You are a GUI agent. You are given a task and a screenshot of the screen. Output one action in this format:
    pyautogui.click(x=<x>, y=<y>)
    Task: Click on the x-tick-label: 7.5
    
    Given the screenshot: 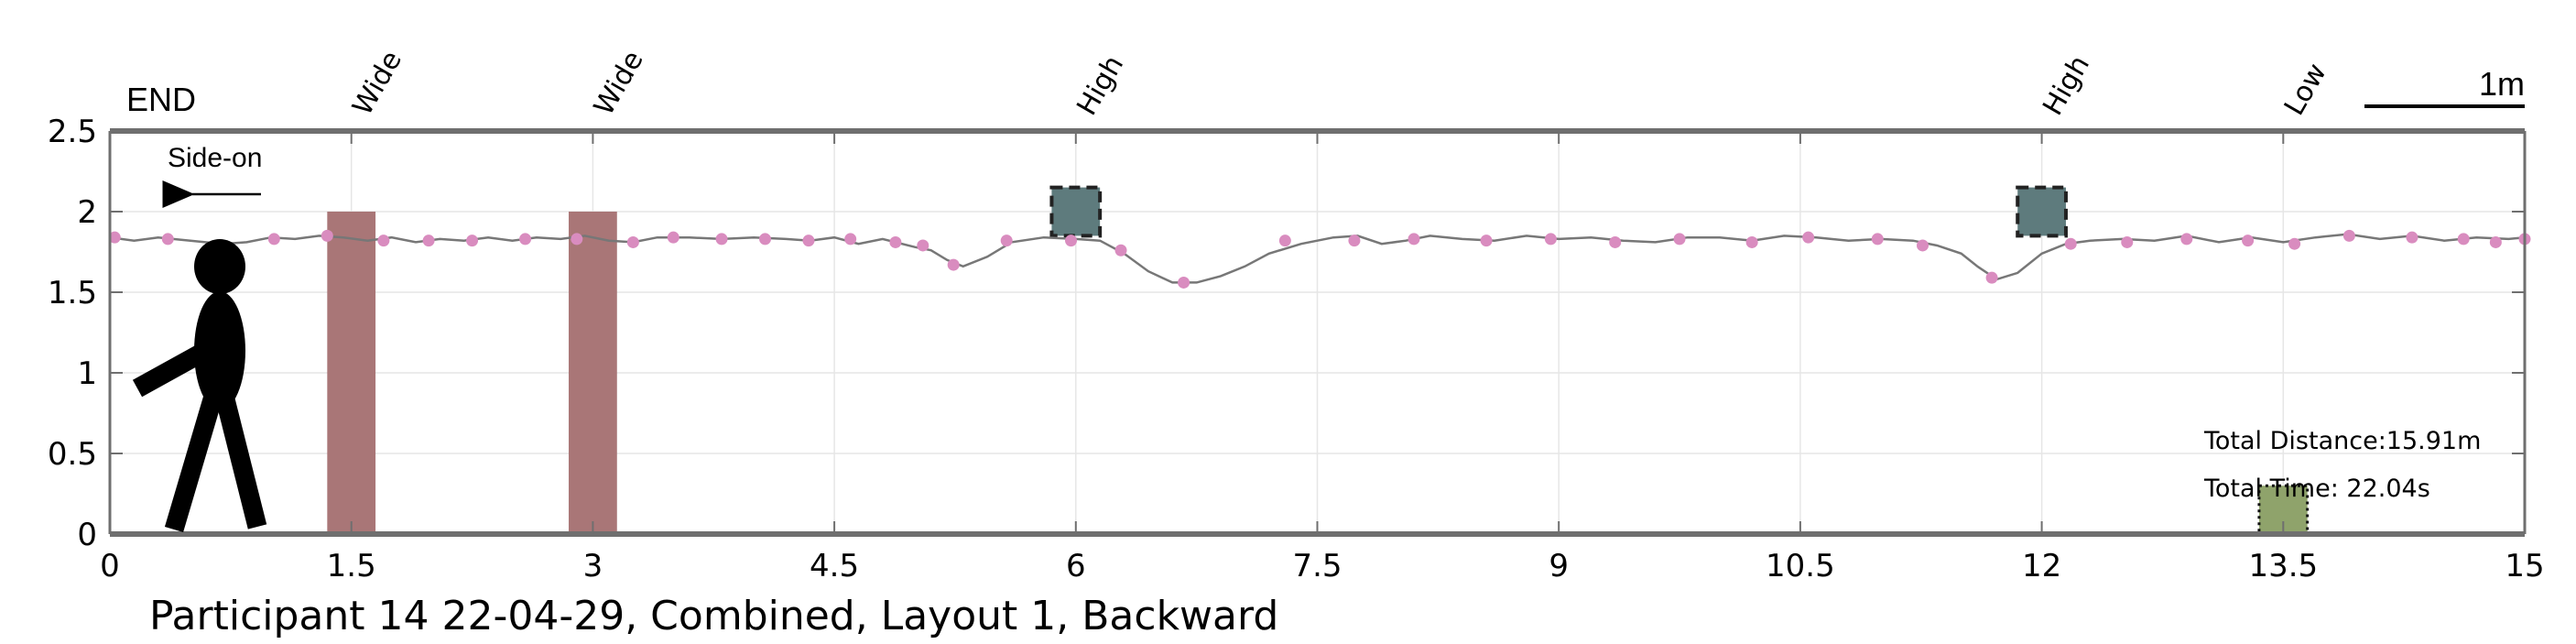 What is the action you would take?
    pyautogui.click(x=1317, y=566)
    